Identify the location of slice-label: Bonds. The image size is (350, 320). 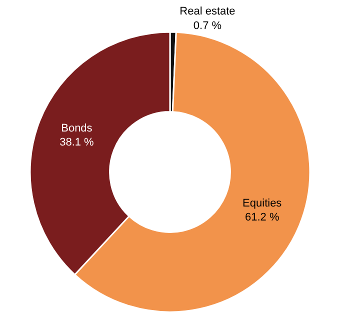
(77, 128).